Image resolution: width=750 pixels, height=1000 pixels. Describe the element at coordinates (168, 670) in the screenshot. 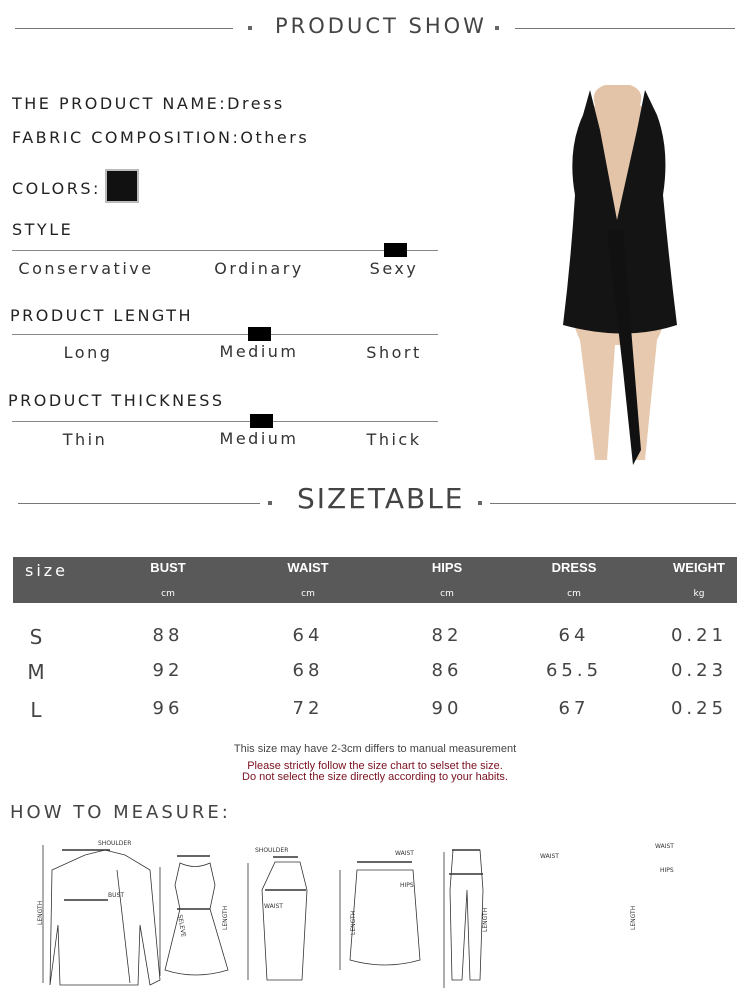

I see `value-cell: 92` at that location.